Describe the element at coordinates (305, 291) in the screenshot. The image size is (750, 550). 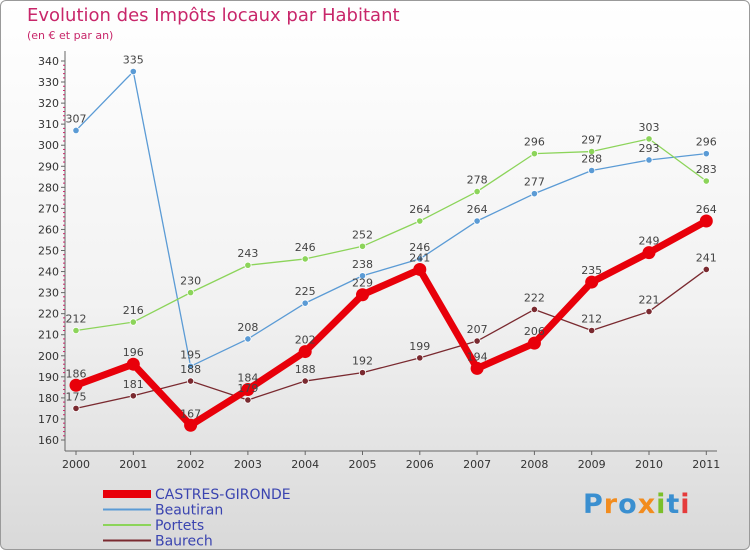
I see `data-label: 225` at that location.